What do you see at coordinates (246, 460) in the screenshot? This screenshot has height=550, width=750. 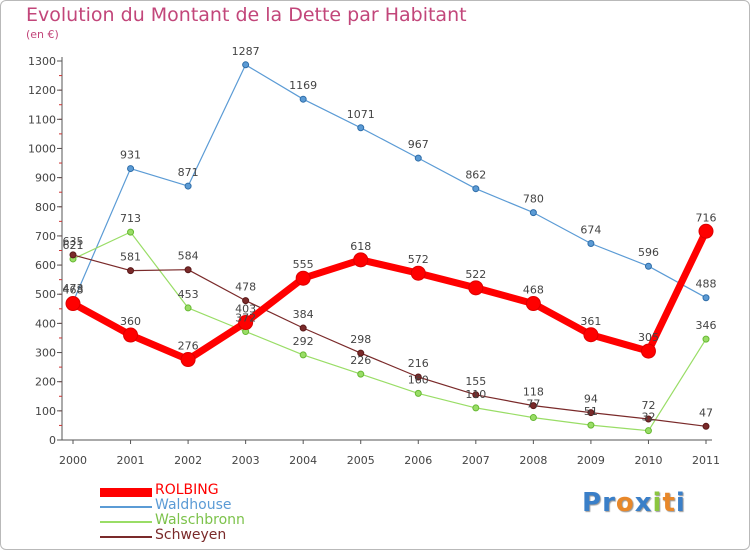 I see `x-tick-label: 2003` at bounding box center [246, 460].